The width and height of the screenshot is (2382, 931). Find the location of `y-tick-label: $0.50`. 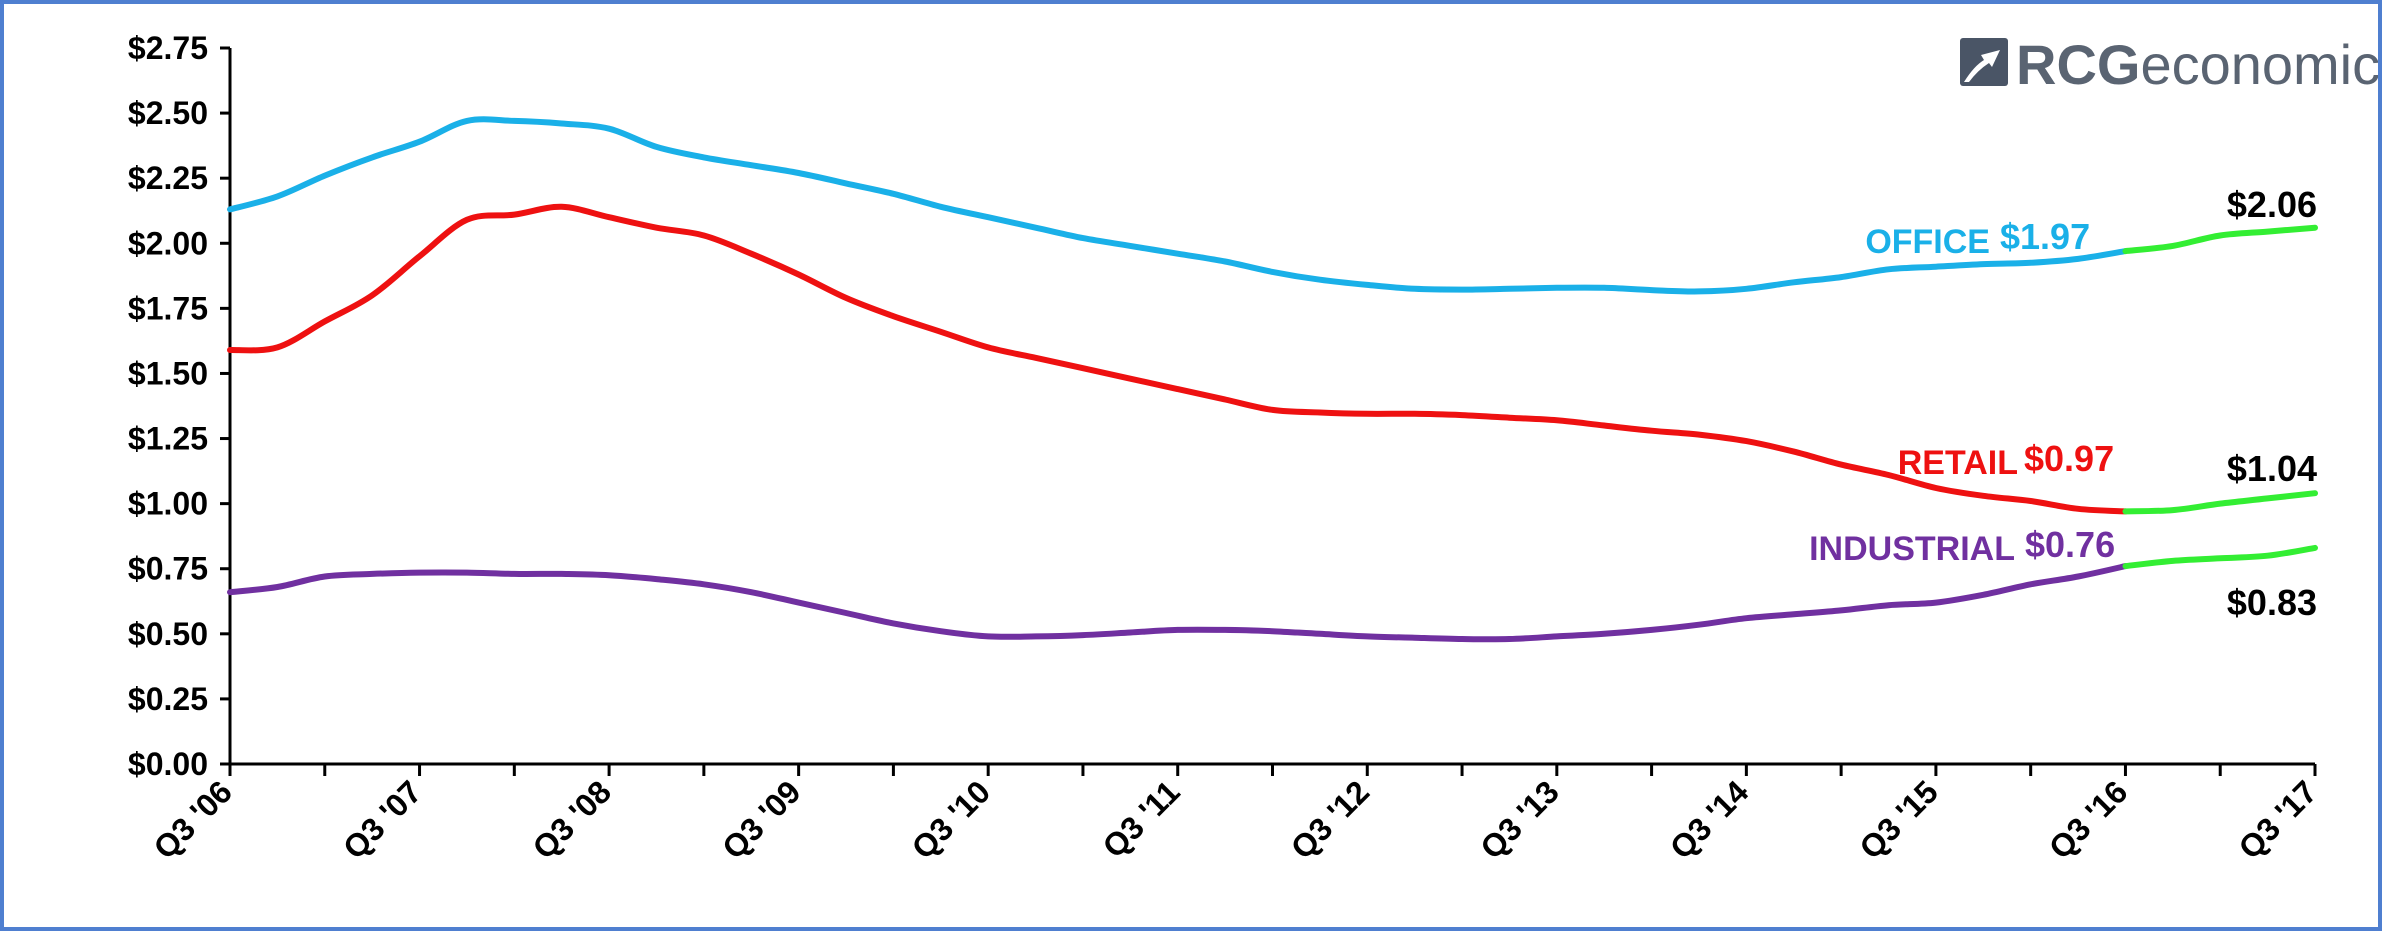

y-tick-label: $0.50 is located at coordinates (168, 634).